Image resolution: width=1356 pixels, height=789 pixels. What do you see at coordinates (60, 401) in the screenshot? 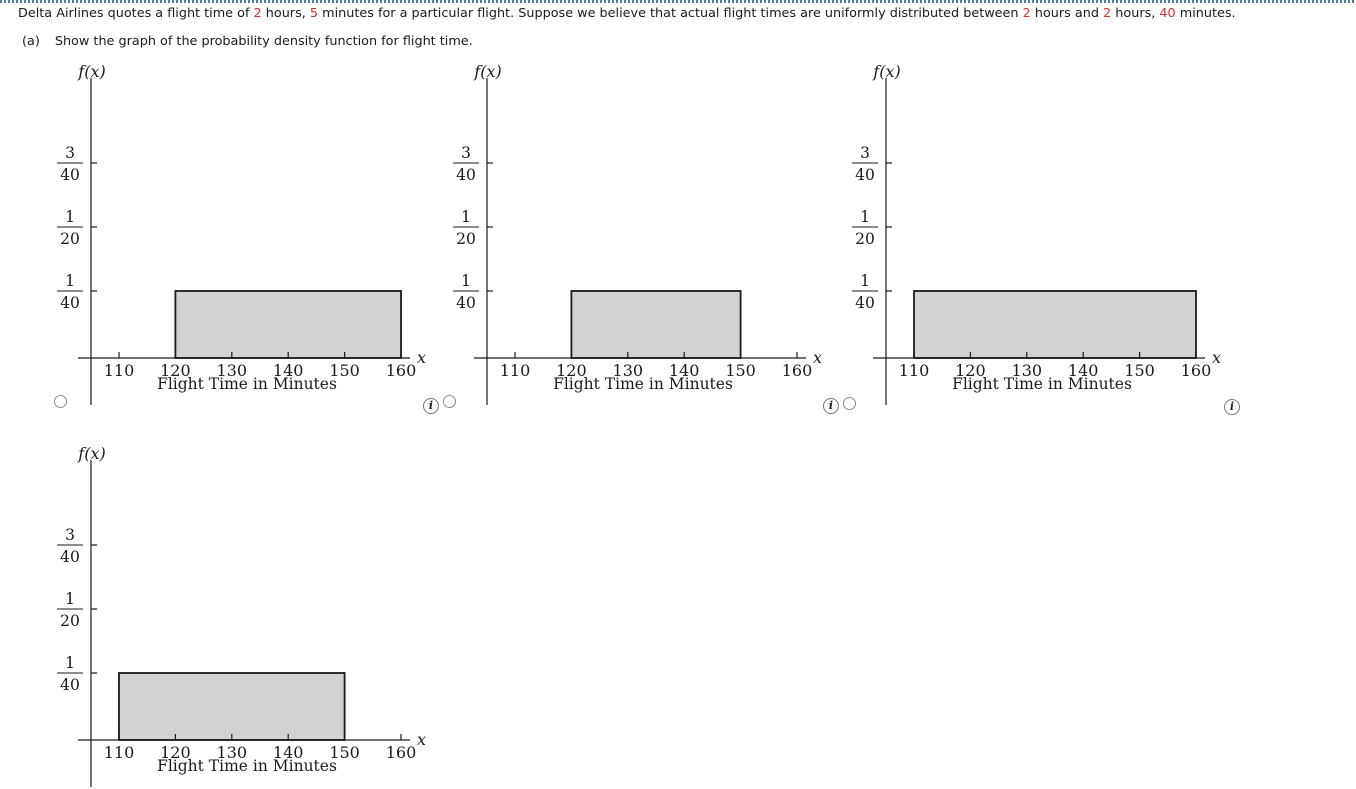
I see `option-1-radio-button` at bounding box center [60, 401].